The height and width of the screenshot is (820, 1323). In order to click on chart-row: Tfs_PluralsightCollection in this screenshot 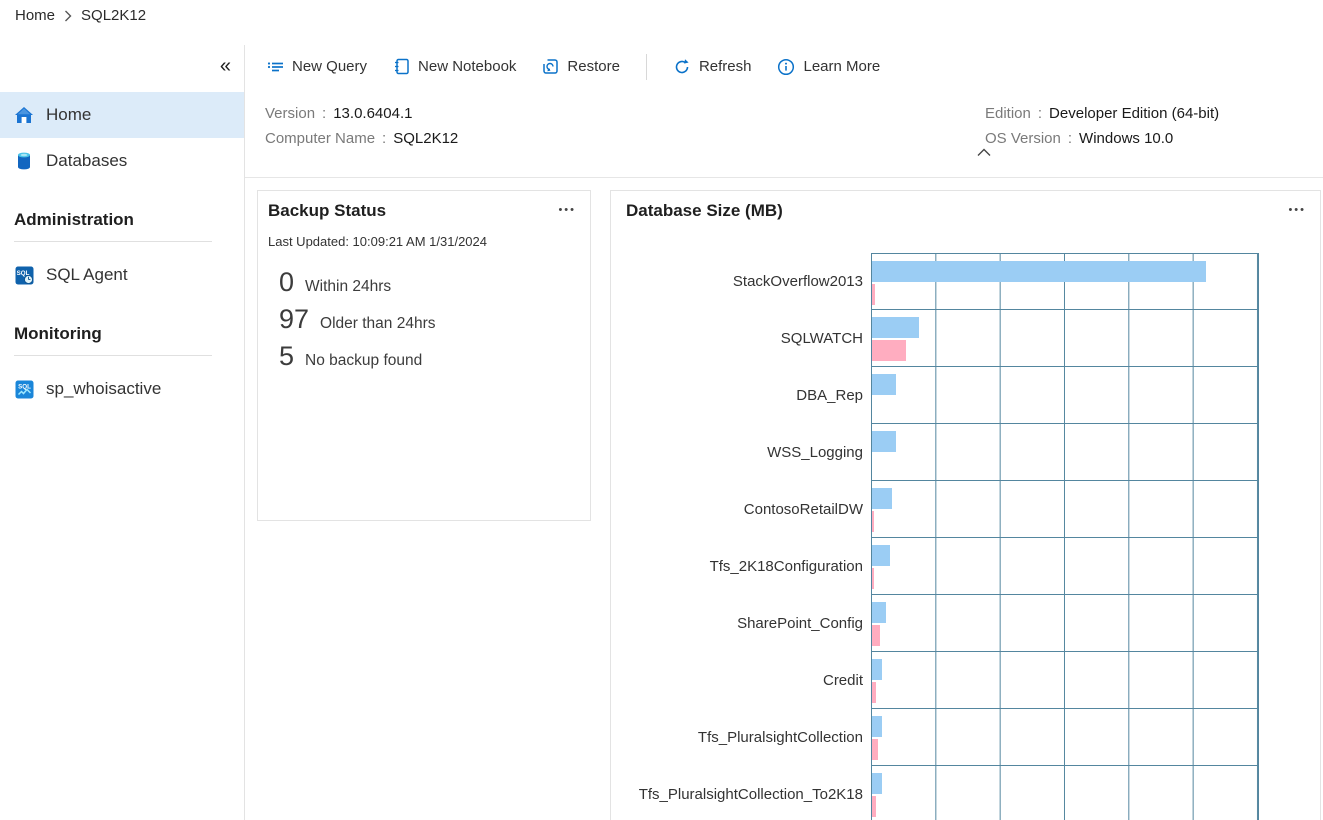, I will do `click(965, 737)`.